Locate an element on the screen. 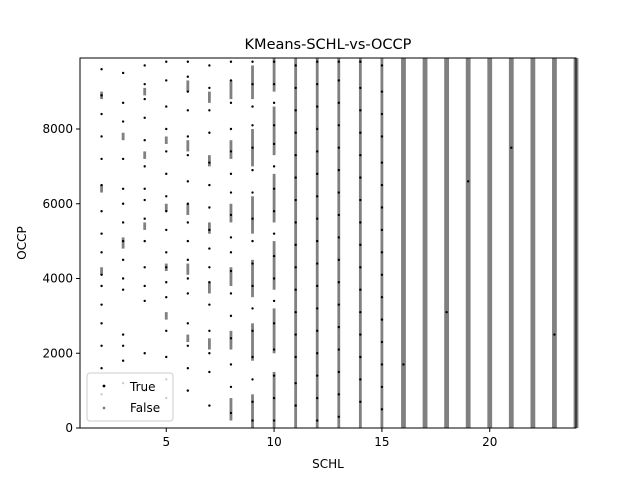 This screenshot has height=480, width=640. chart-title: KMeans-SCHL-vs-OCCP is located at coordinates (328, 45).